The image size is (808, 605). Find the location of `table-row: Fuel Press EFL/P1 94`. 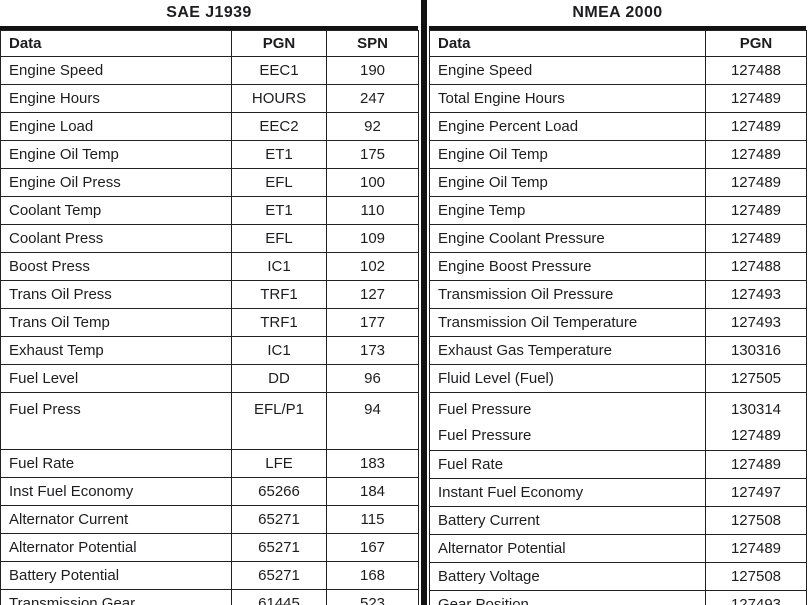

table-row: Fuel Press EFL/P1 94 is located at coordinates (209, 421).